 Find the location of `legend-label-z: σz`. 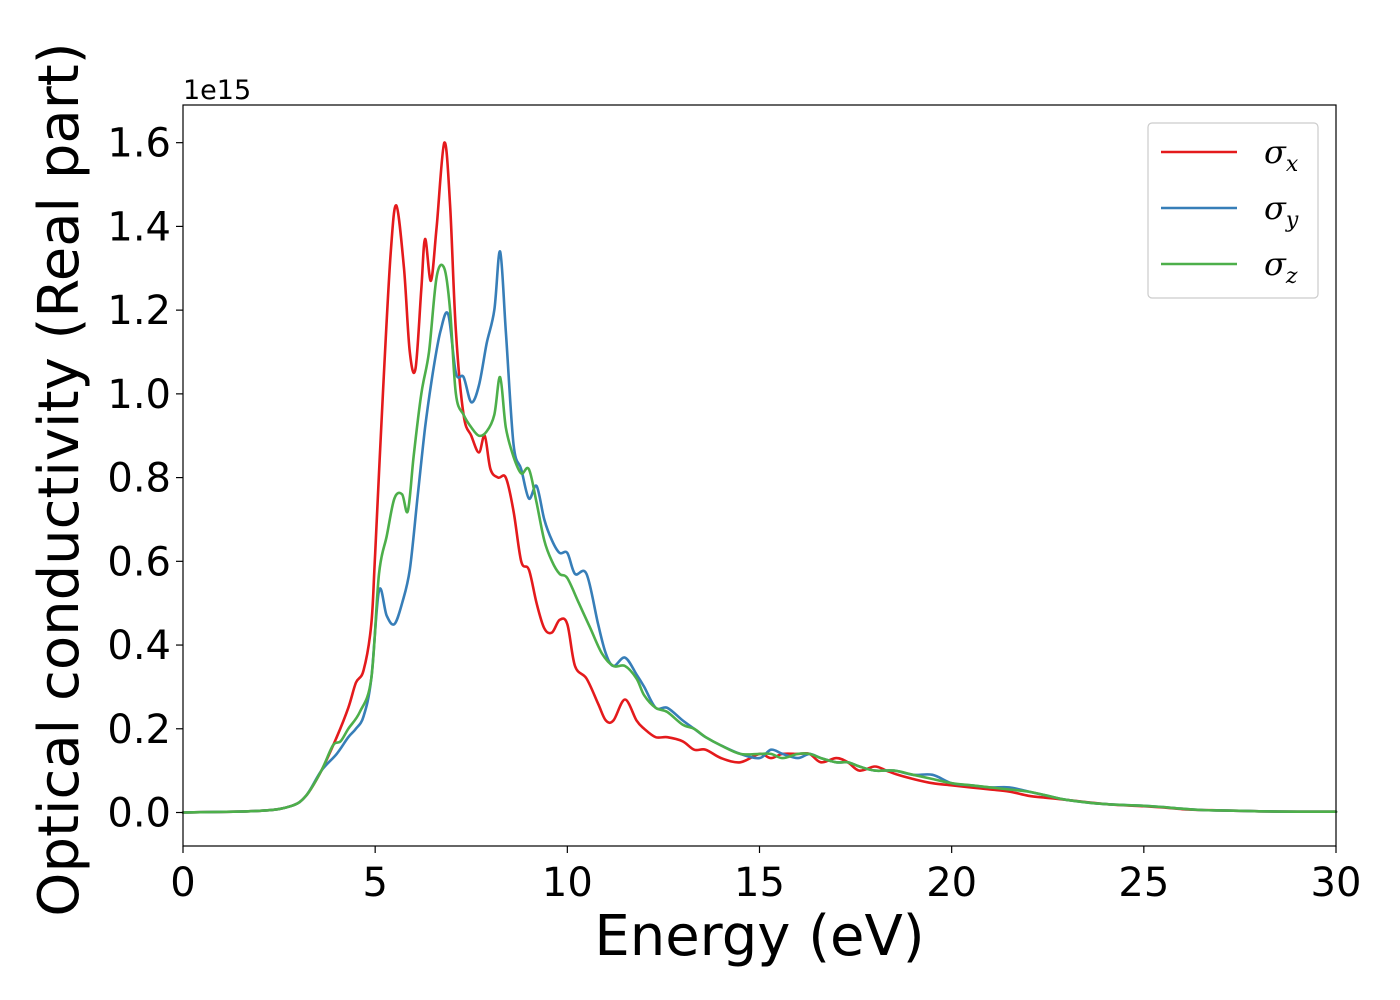

legend-label-z: σz is located at coordinates (1281, 267).